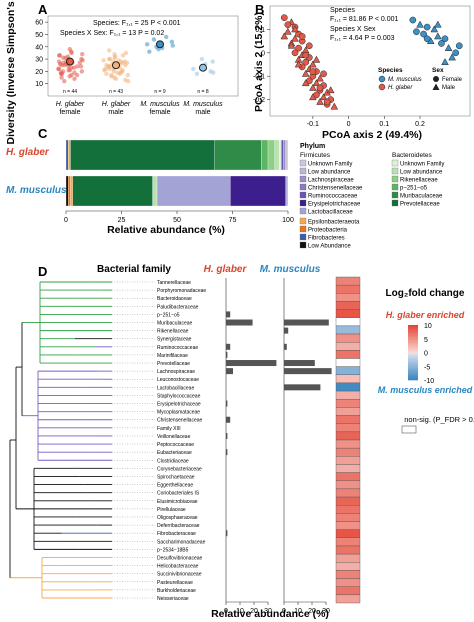 Image resolution: width=474 pixels, height=622 pixels. What do you see at coordinates (425, 293) in the screenshot?
I see `panel-d-legend-title: Log₂fold change` at bounding box center [425, 293].